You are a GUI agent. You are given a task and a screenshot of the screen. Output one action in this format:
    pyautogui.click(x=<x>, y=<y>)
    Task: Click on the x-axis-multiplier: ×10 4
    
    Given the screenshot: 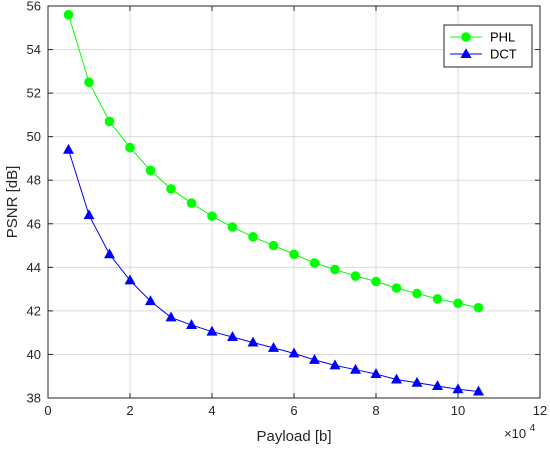 What is the action you would take?
    pyautogui.click(x=520, y=432)
    